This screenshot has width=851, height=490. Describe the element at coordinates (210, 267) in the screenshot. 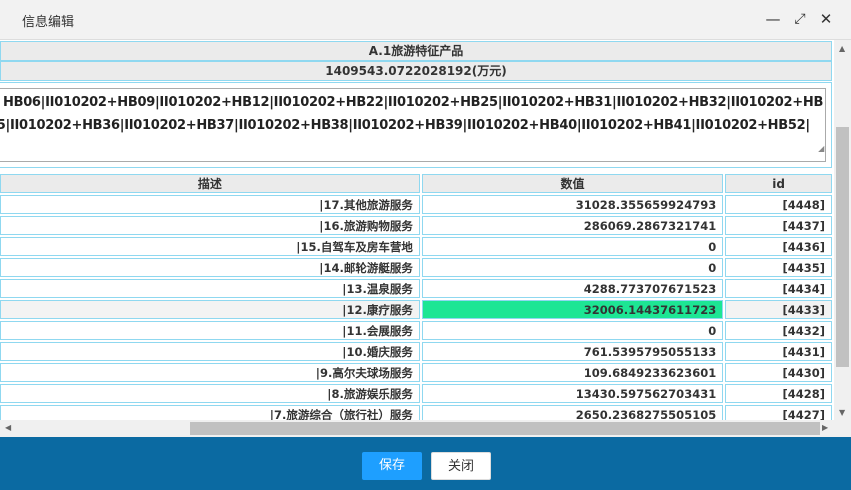

I see `cell-desc: |14.邮轮游艇服务` at that location.